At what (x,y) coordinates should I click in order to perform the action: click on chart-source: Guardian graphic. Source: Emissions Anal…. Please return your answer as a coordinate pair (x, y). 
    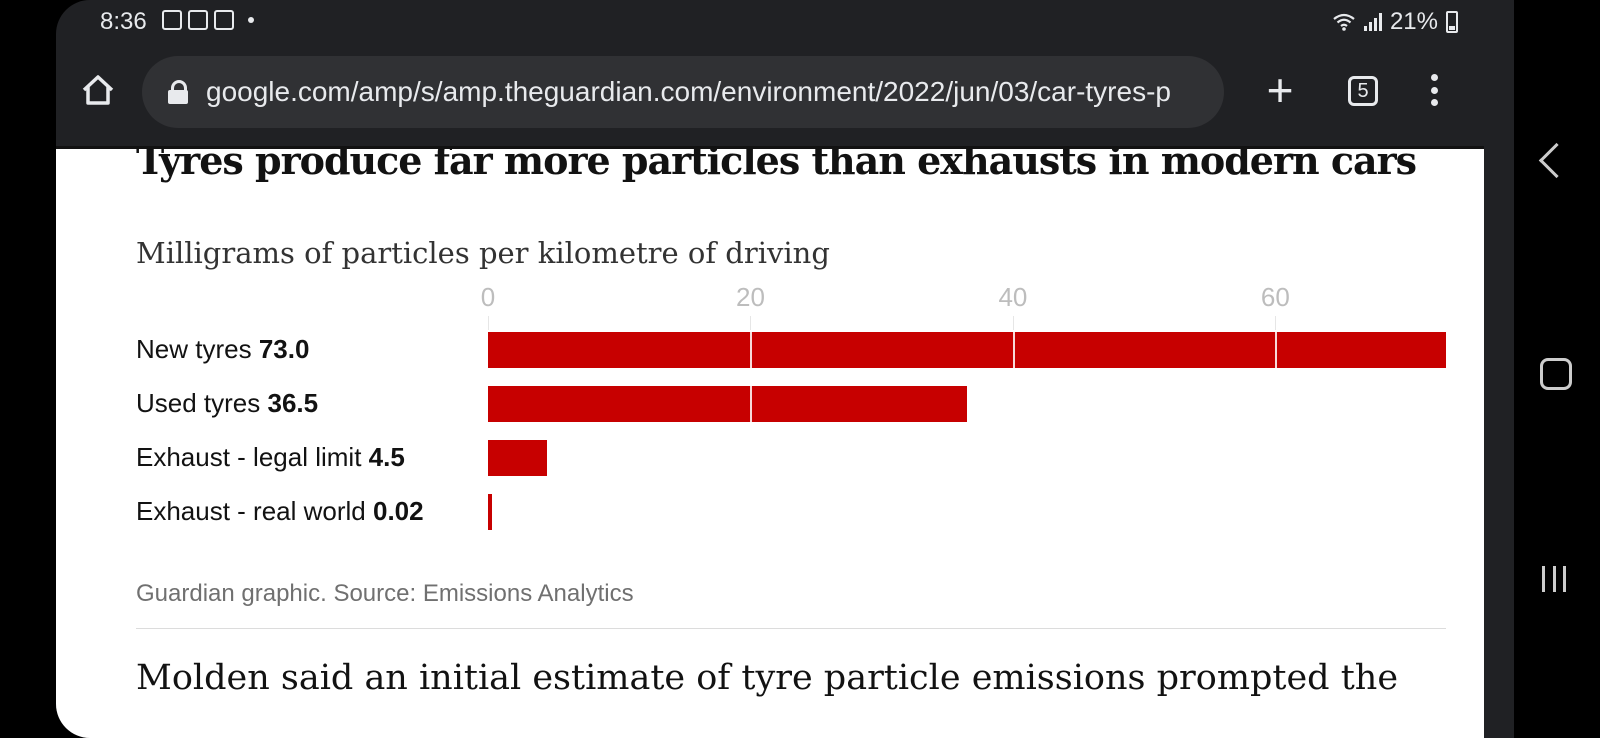
    Looking at the image, I should click on (385, 593).